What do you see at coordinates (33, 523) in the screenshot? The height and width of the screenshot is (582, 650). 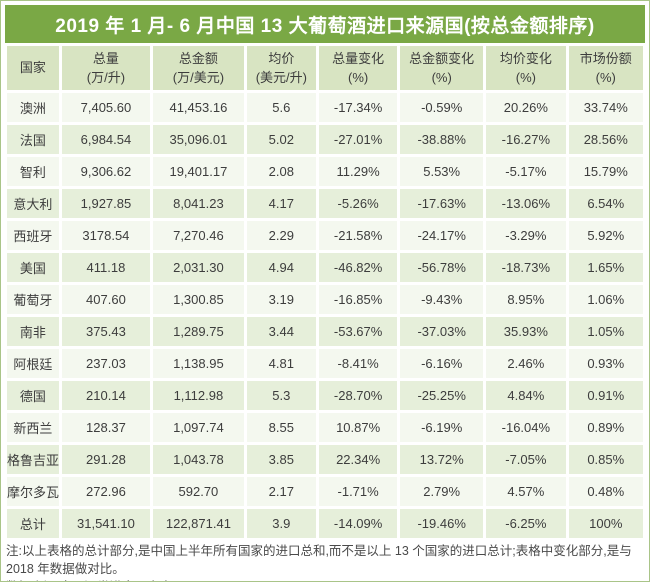 I see `cell-country: 总计` at bounding box center [33, 523].